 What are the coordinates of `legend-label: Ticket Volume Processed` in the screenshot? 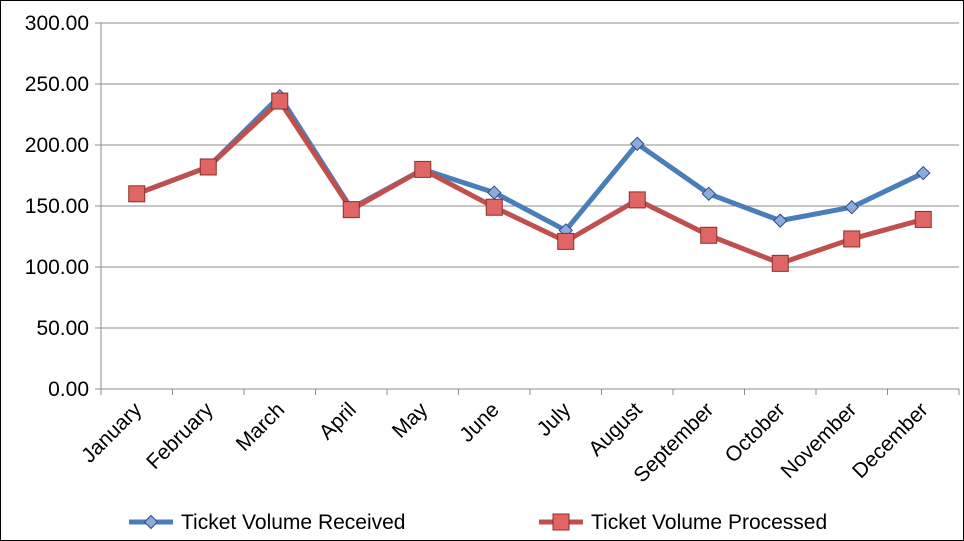 It's located at (709, 522).